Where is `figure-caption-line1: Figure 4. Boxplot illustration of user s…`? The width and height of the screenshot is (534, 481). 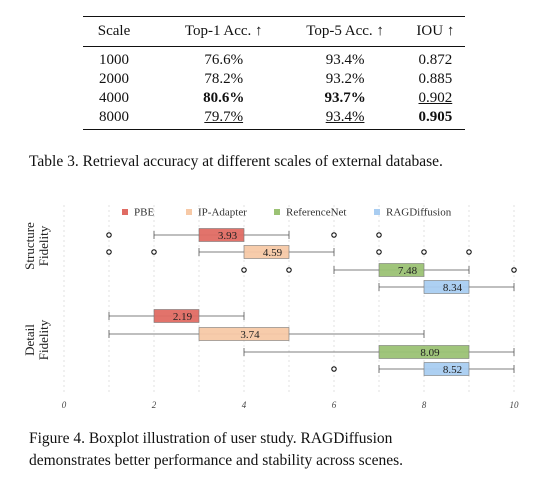
figure-caption-line1: Figure 4. Boxplot illustration of user s… is located at coordinates (211, 438).